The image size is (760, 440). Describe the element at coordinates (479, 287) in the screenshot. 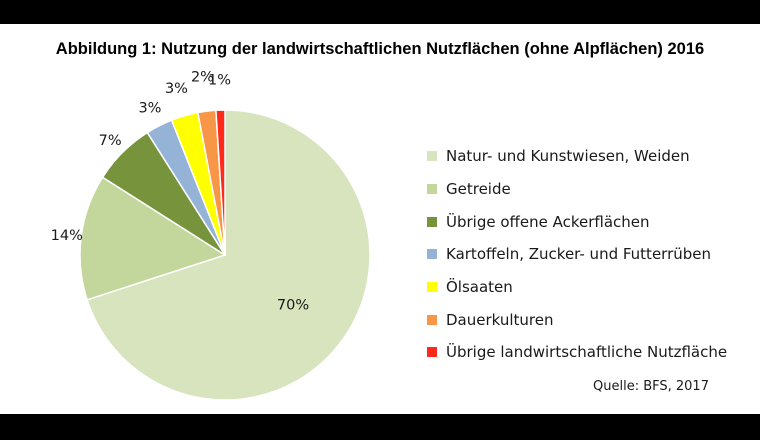

I see `legend-label: Ölsaaten` at that location.